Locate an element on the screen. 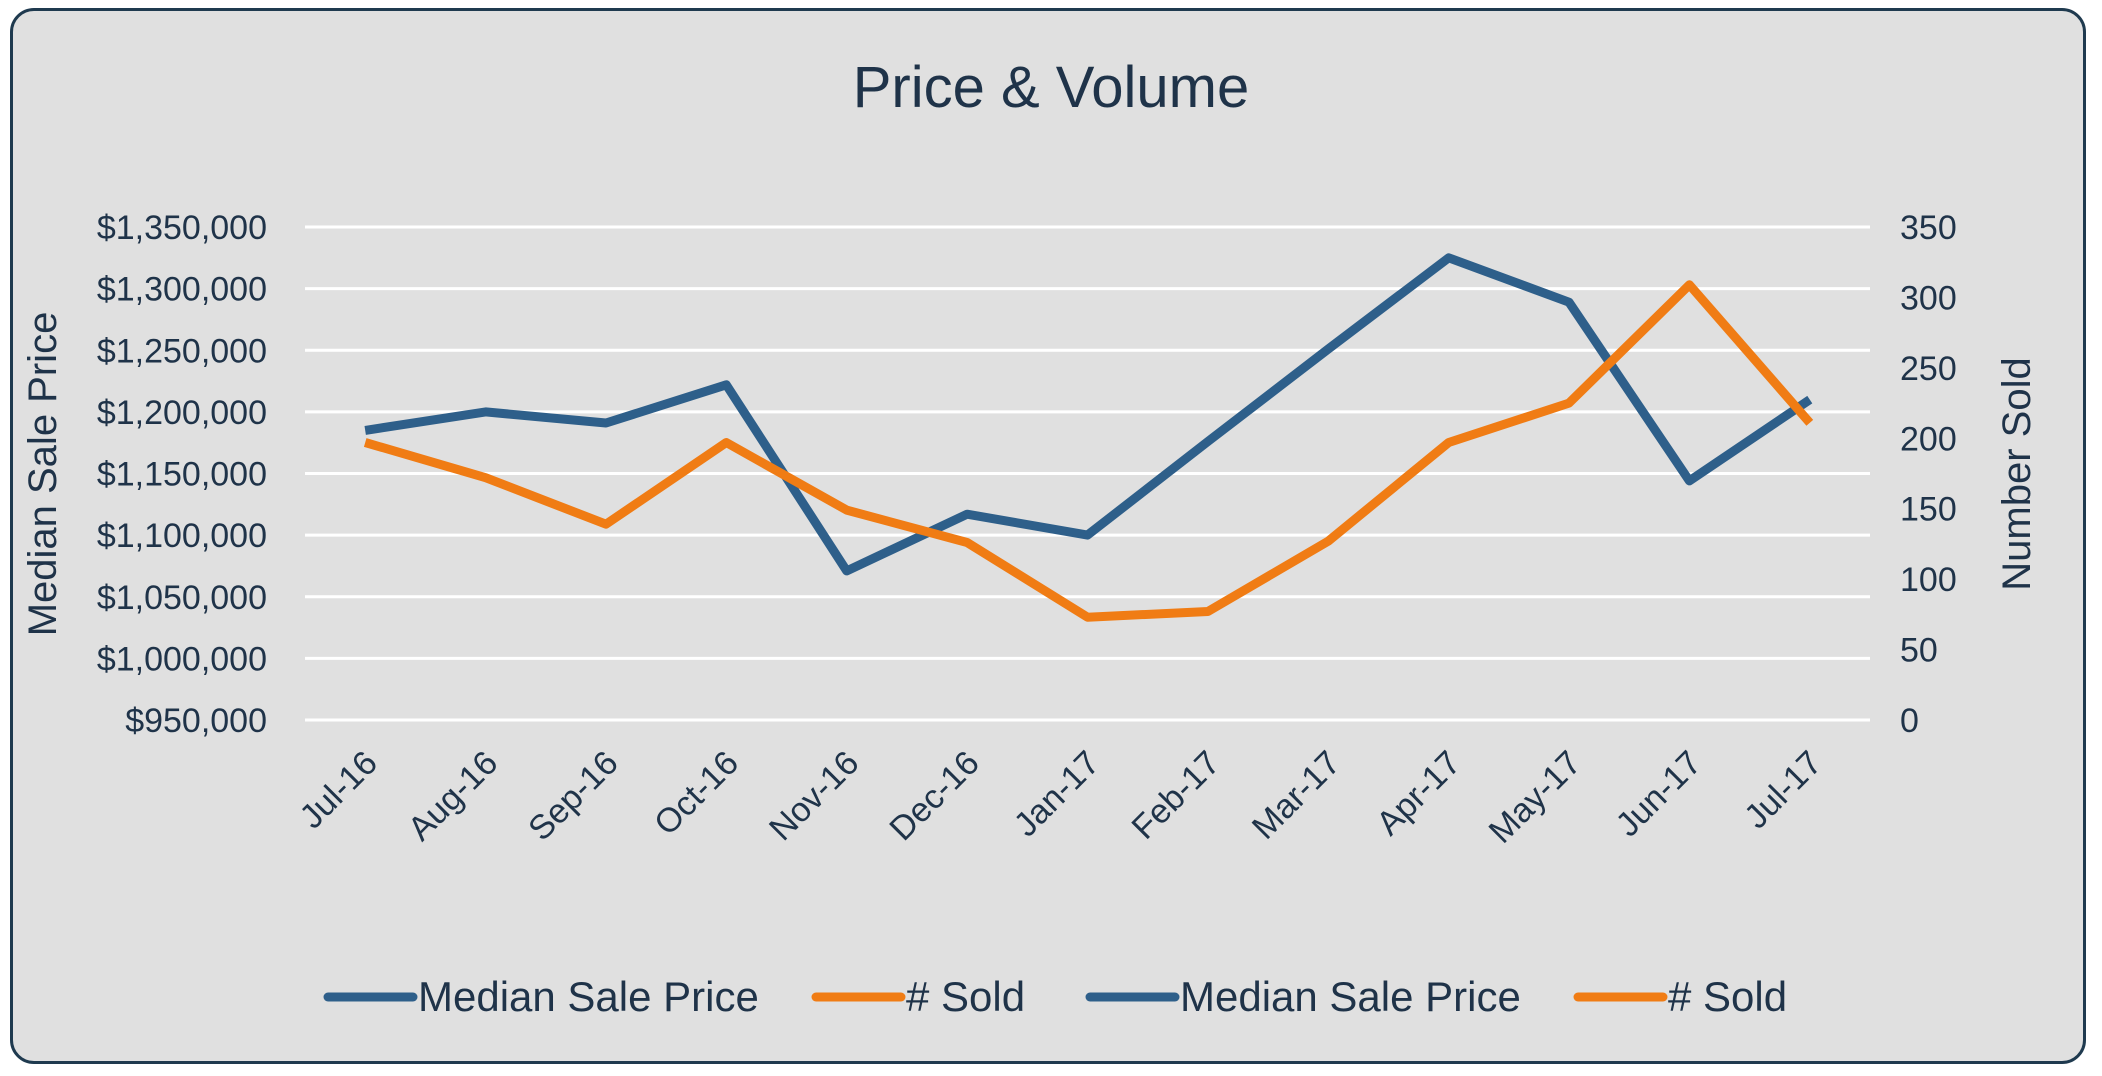 This screenshot has width=2102, height=1076. y-tick-label: $1,100,000 is located at coordinates (182, 536).